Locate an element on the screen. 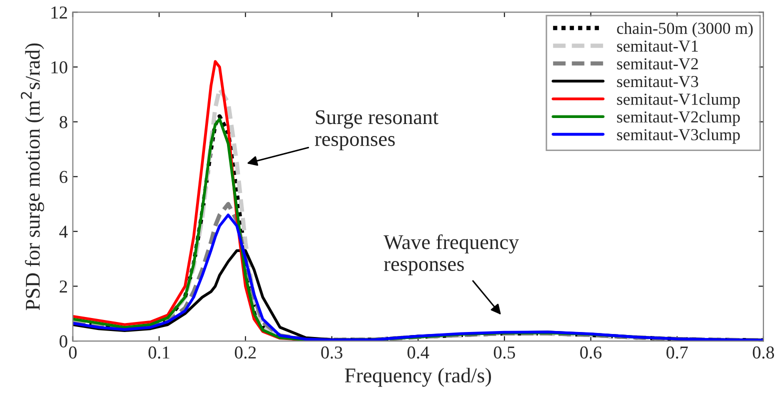 The width and height of the screenshot is (783, 406). x-axis-title: Frequency (rad/s) is located at coordinates (417, 377).